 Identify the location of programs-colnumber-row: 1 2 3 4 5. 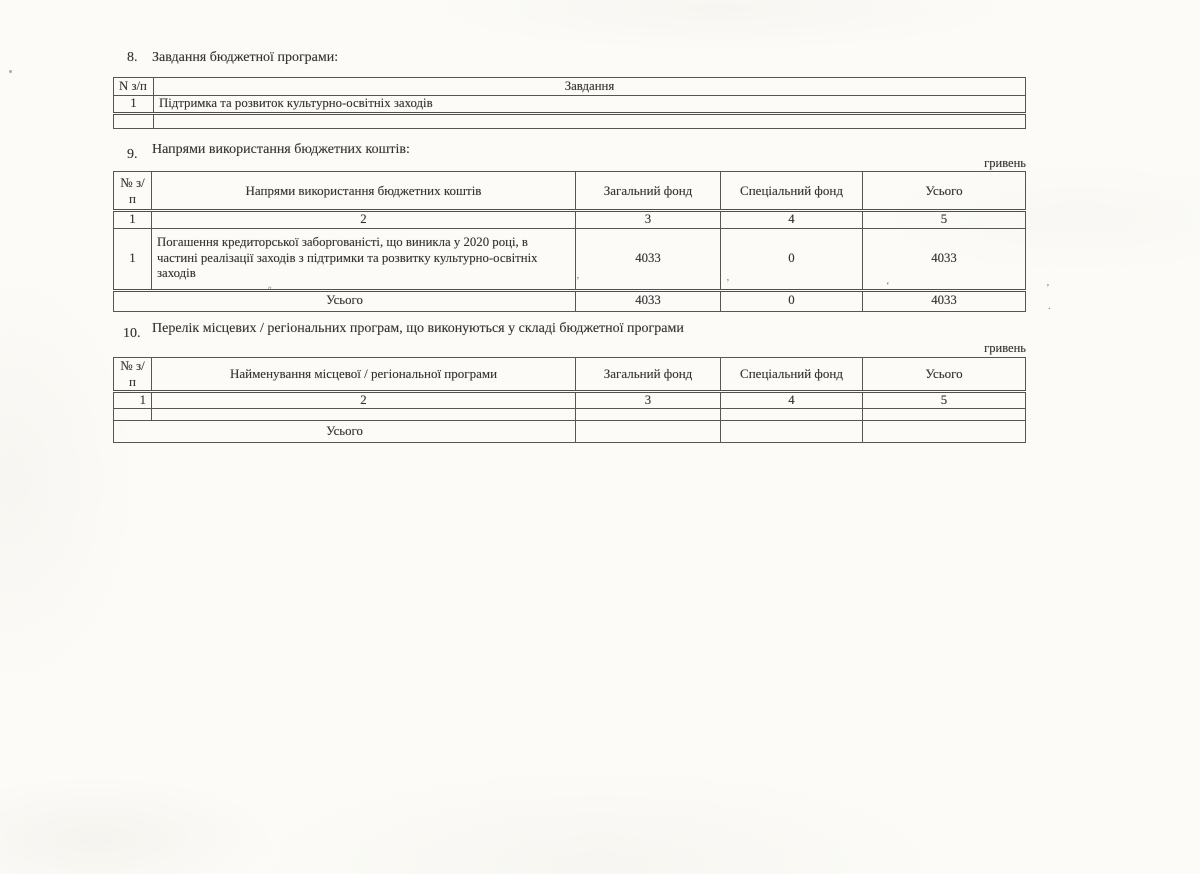
(569, 399).